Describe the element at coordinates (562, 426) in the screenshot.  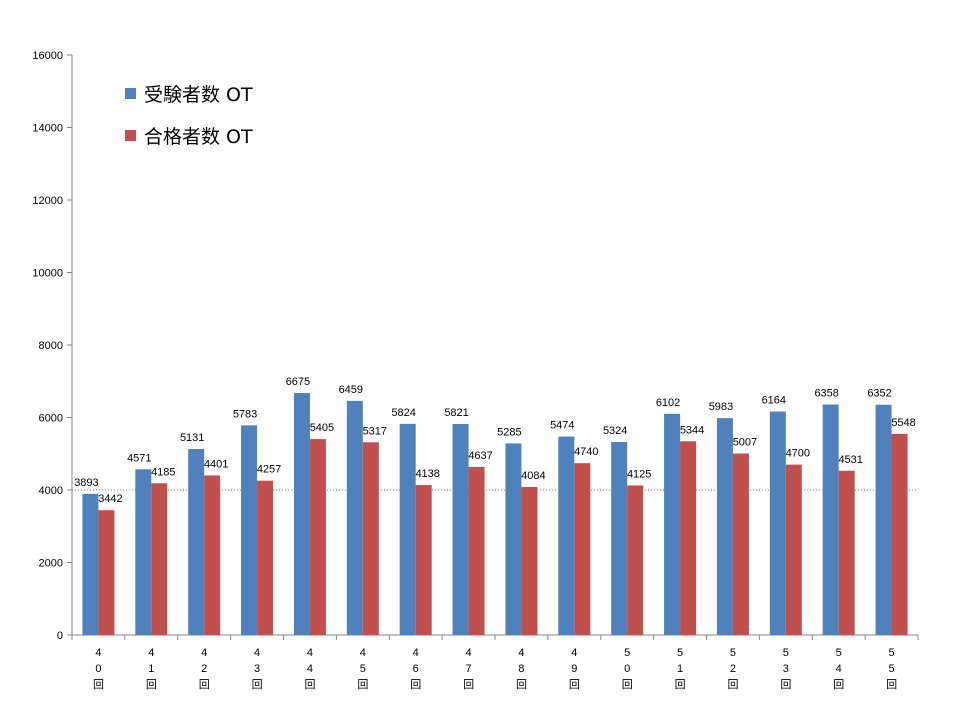
I see `data-label-series-1: 5474` at that location.